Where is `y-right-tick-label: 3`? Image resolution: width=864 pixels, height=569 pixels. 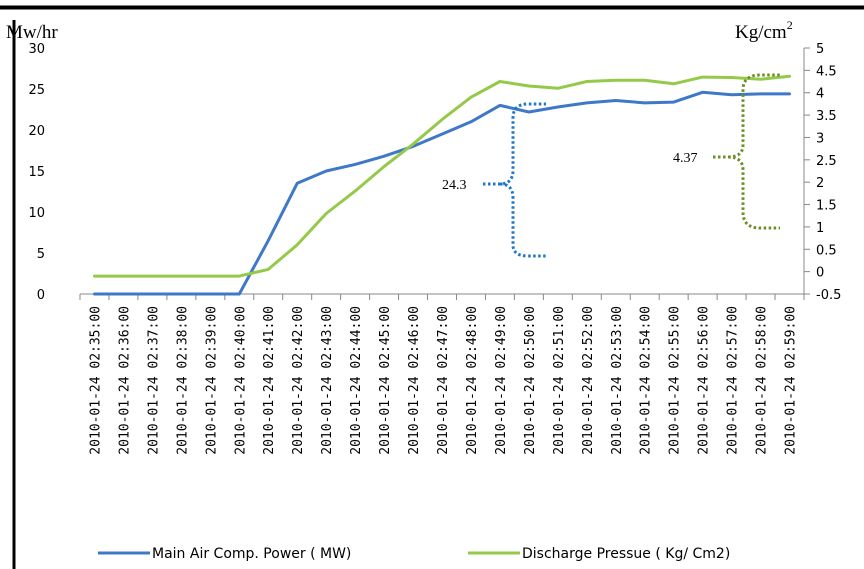
y-right-tick-label: 3 is located at coordinates (820, 138).